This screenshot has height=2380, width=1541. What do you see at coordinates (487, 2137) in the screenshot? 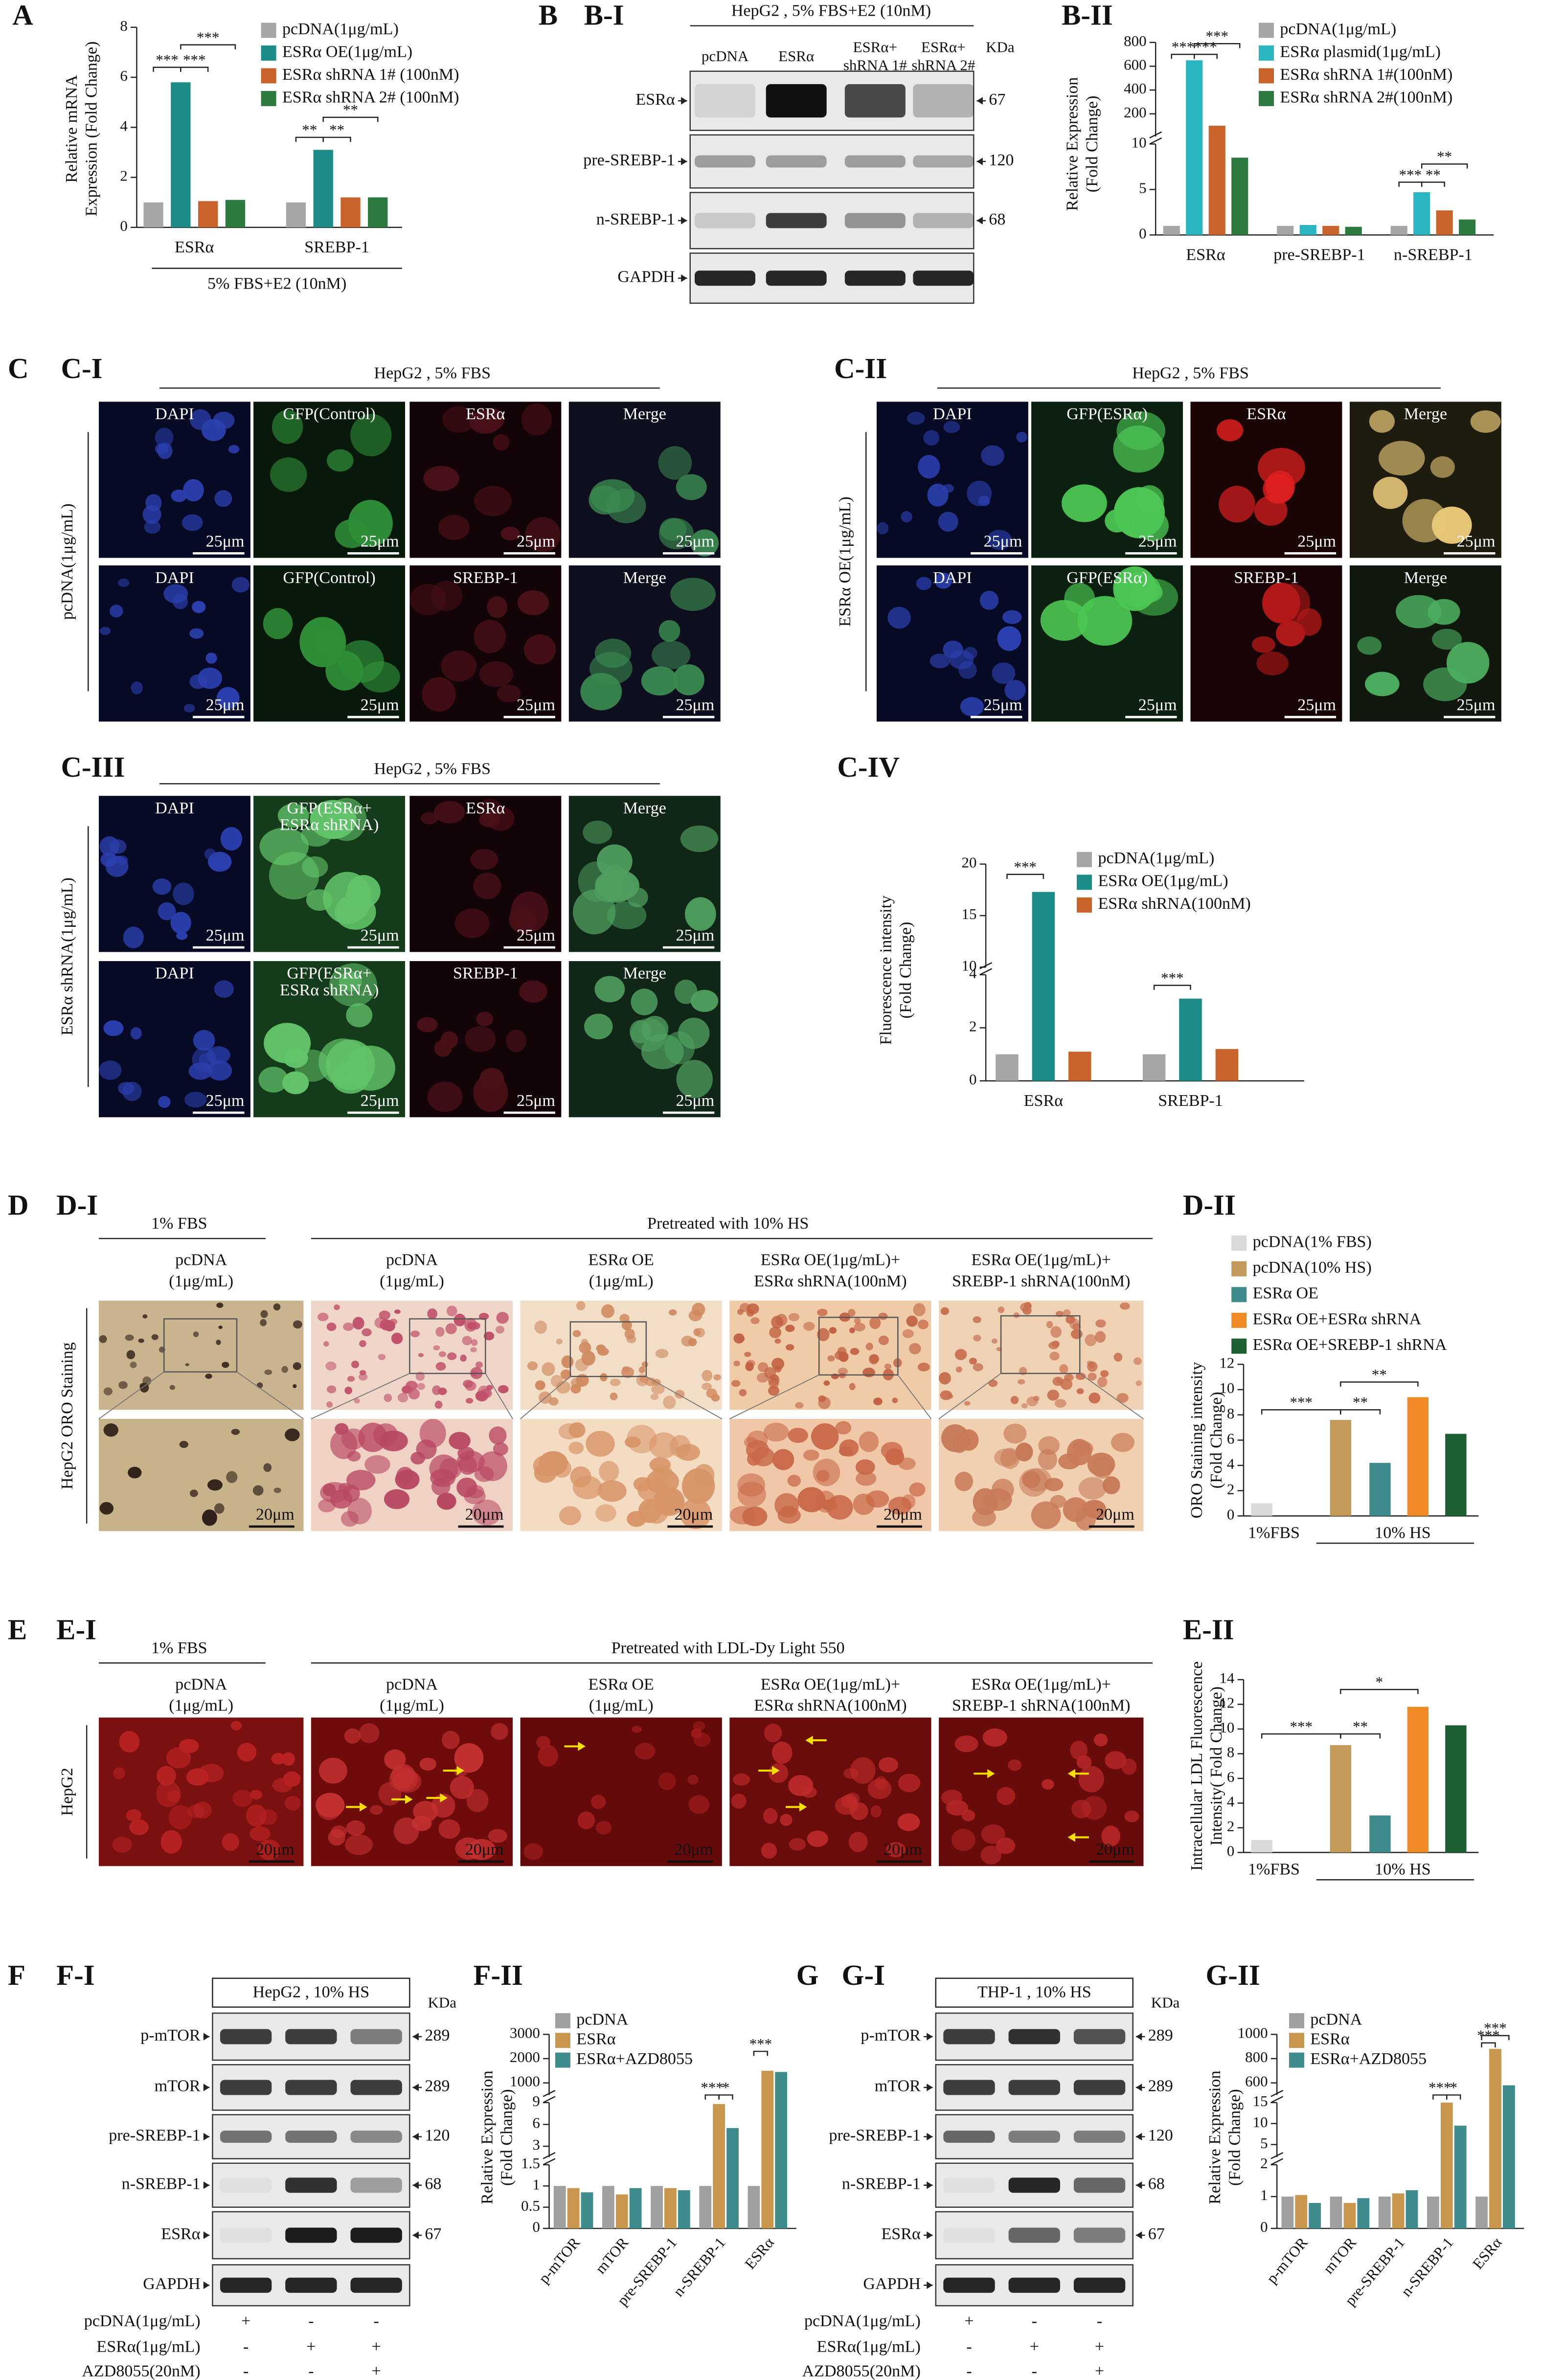
I see `y-axis-label: Relative Expression` at bounding box center [487, 2137].